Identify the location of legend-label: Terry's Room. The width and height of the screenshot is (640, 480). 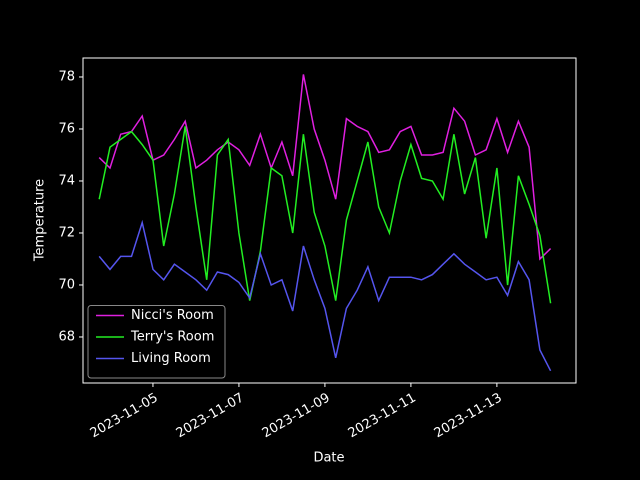
(172, 337).